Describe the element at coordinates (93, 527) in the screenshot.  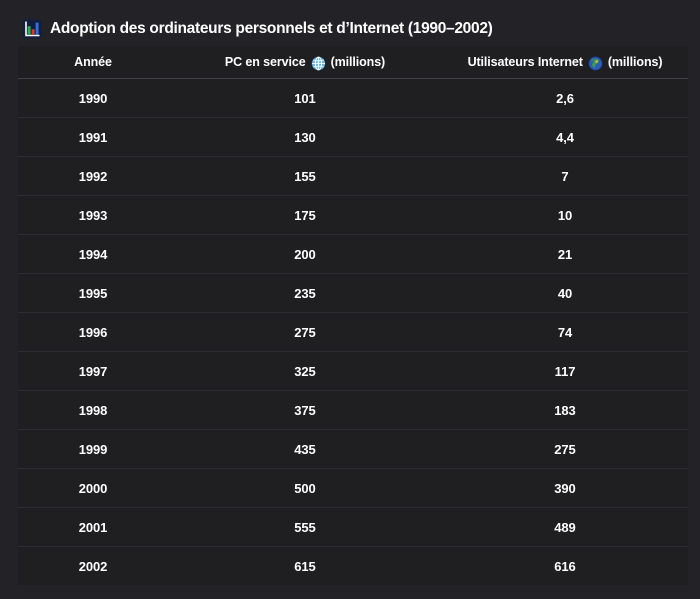
I see `year-cell: 2001` at that location.